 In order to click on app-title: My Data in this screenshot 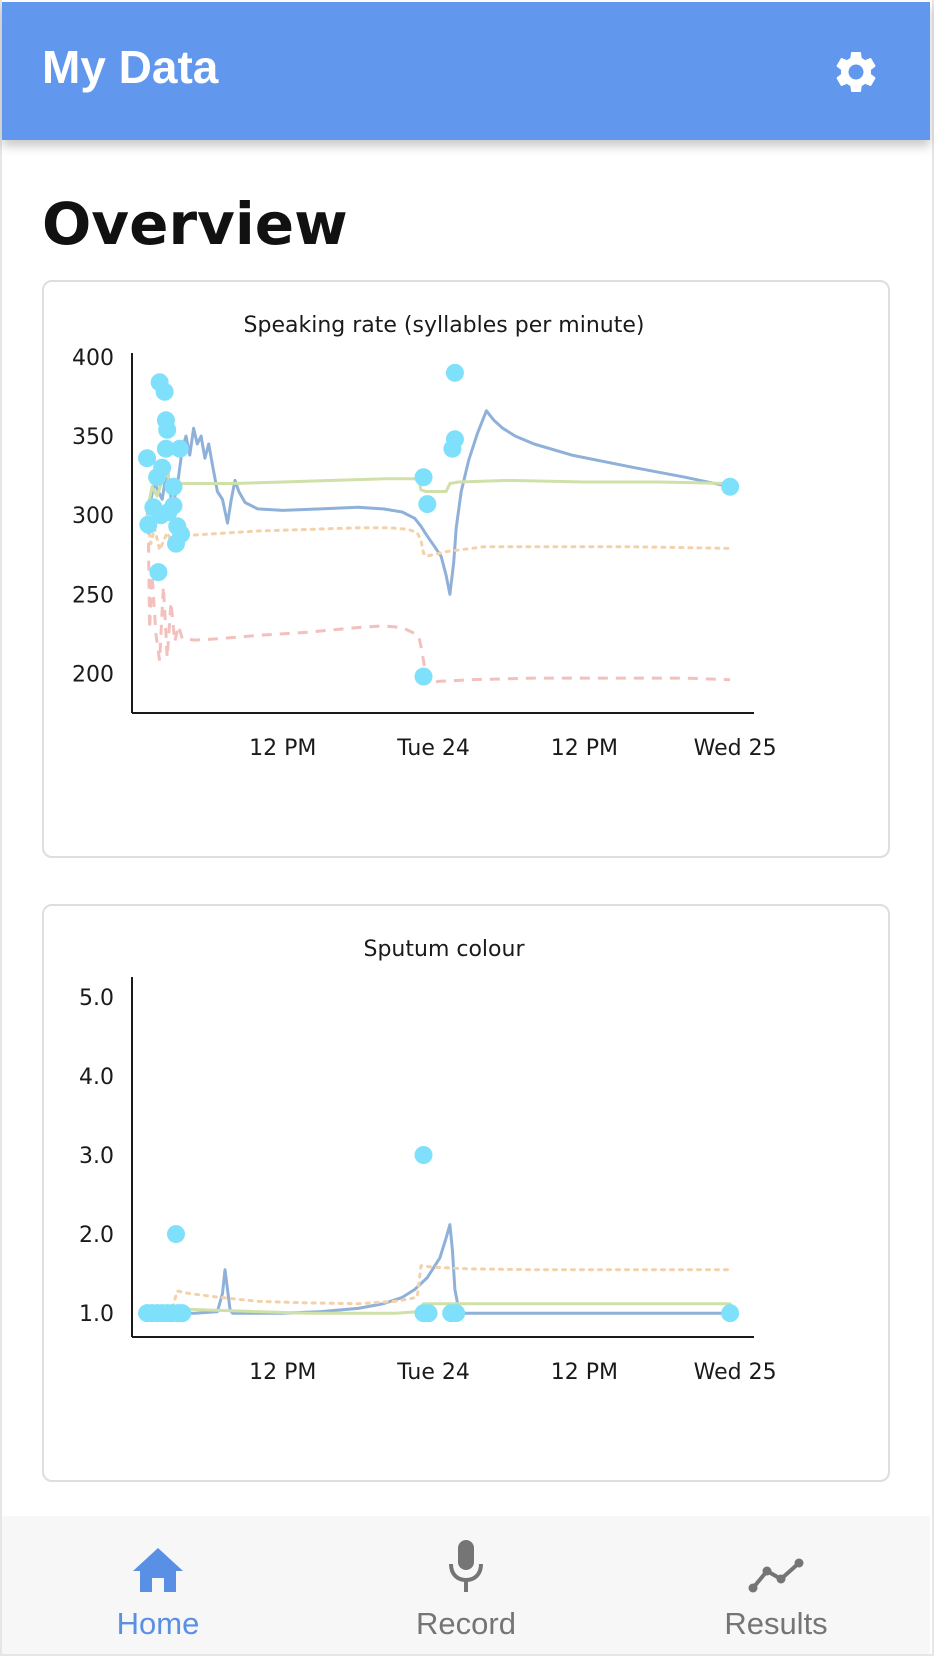, I will do `click(130, 67)`.